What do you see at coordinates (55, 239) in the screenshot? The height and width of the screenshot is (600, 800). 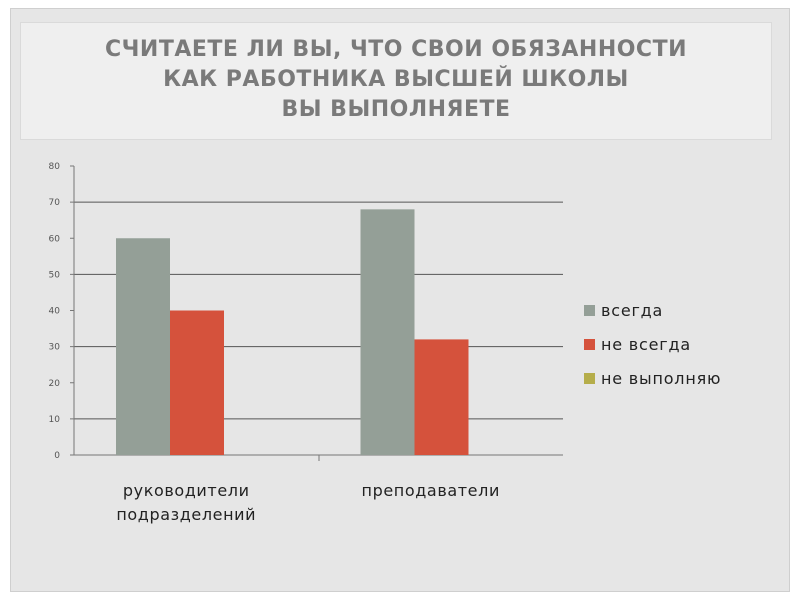 I see `y-tick-label: 60` at bounding box center [55, 239].